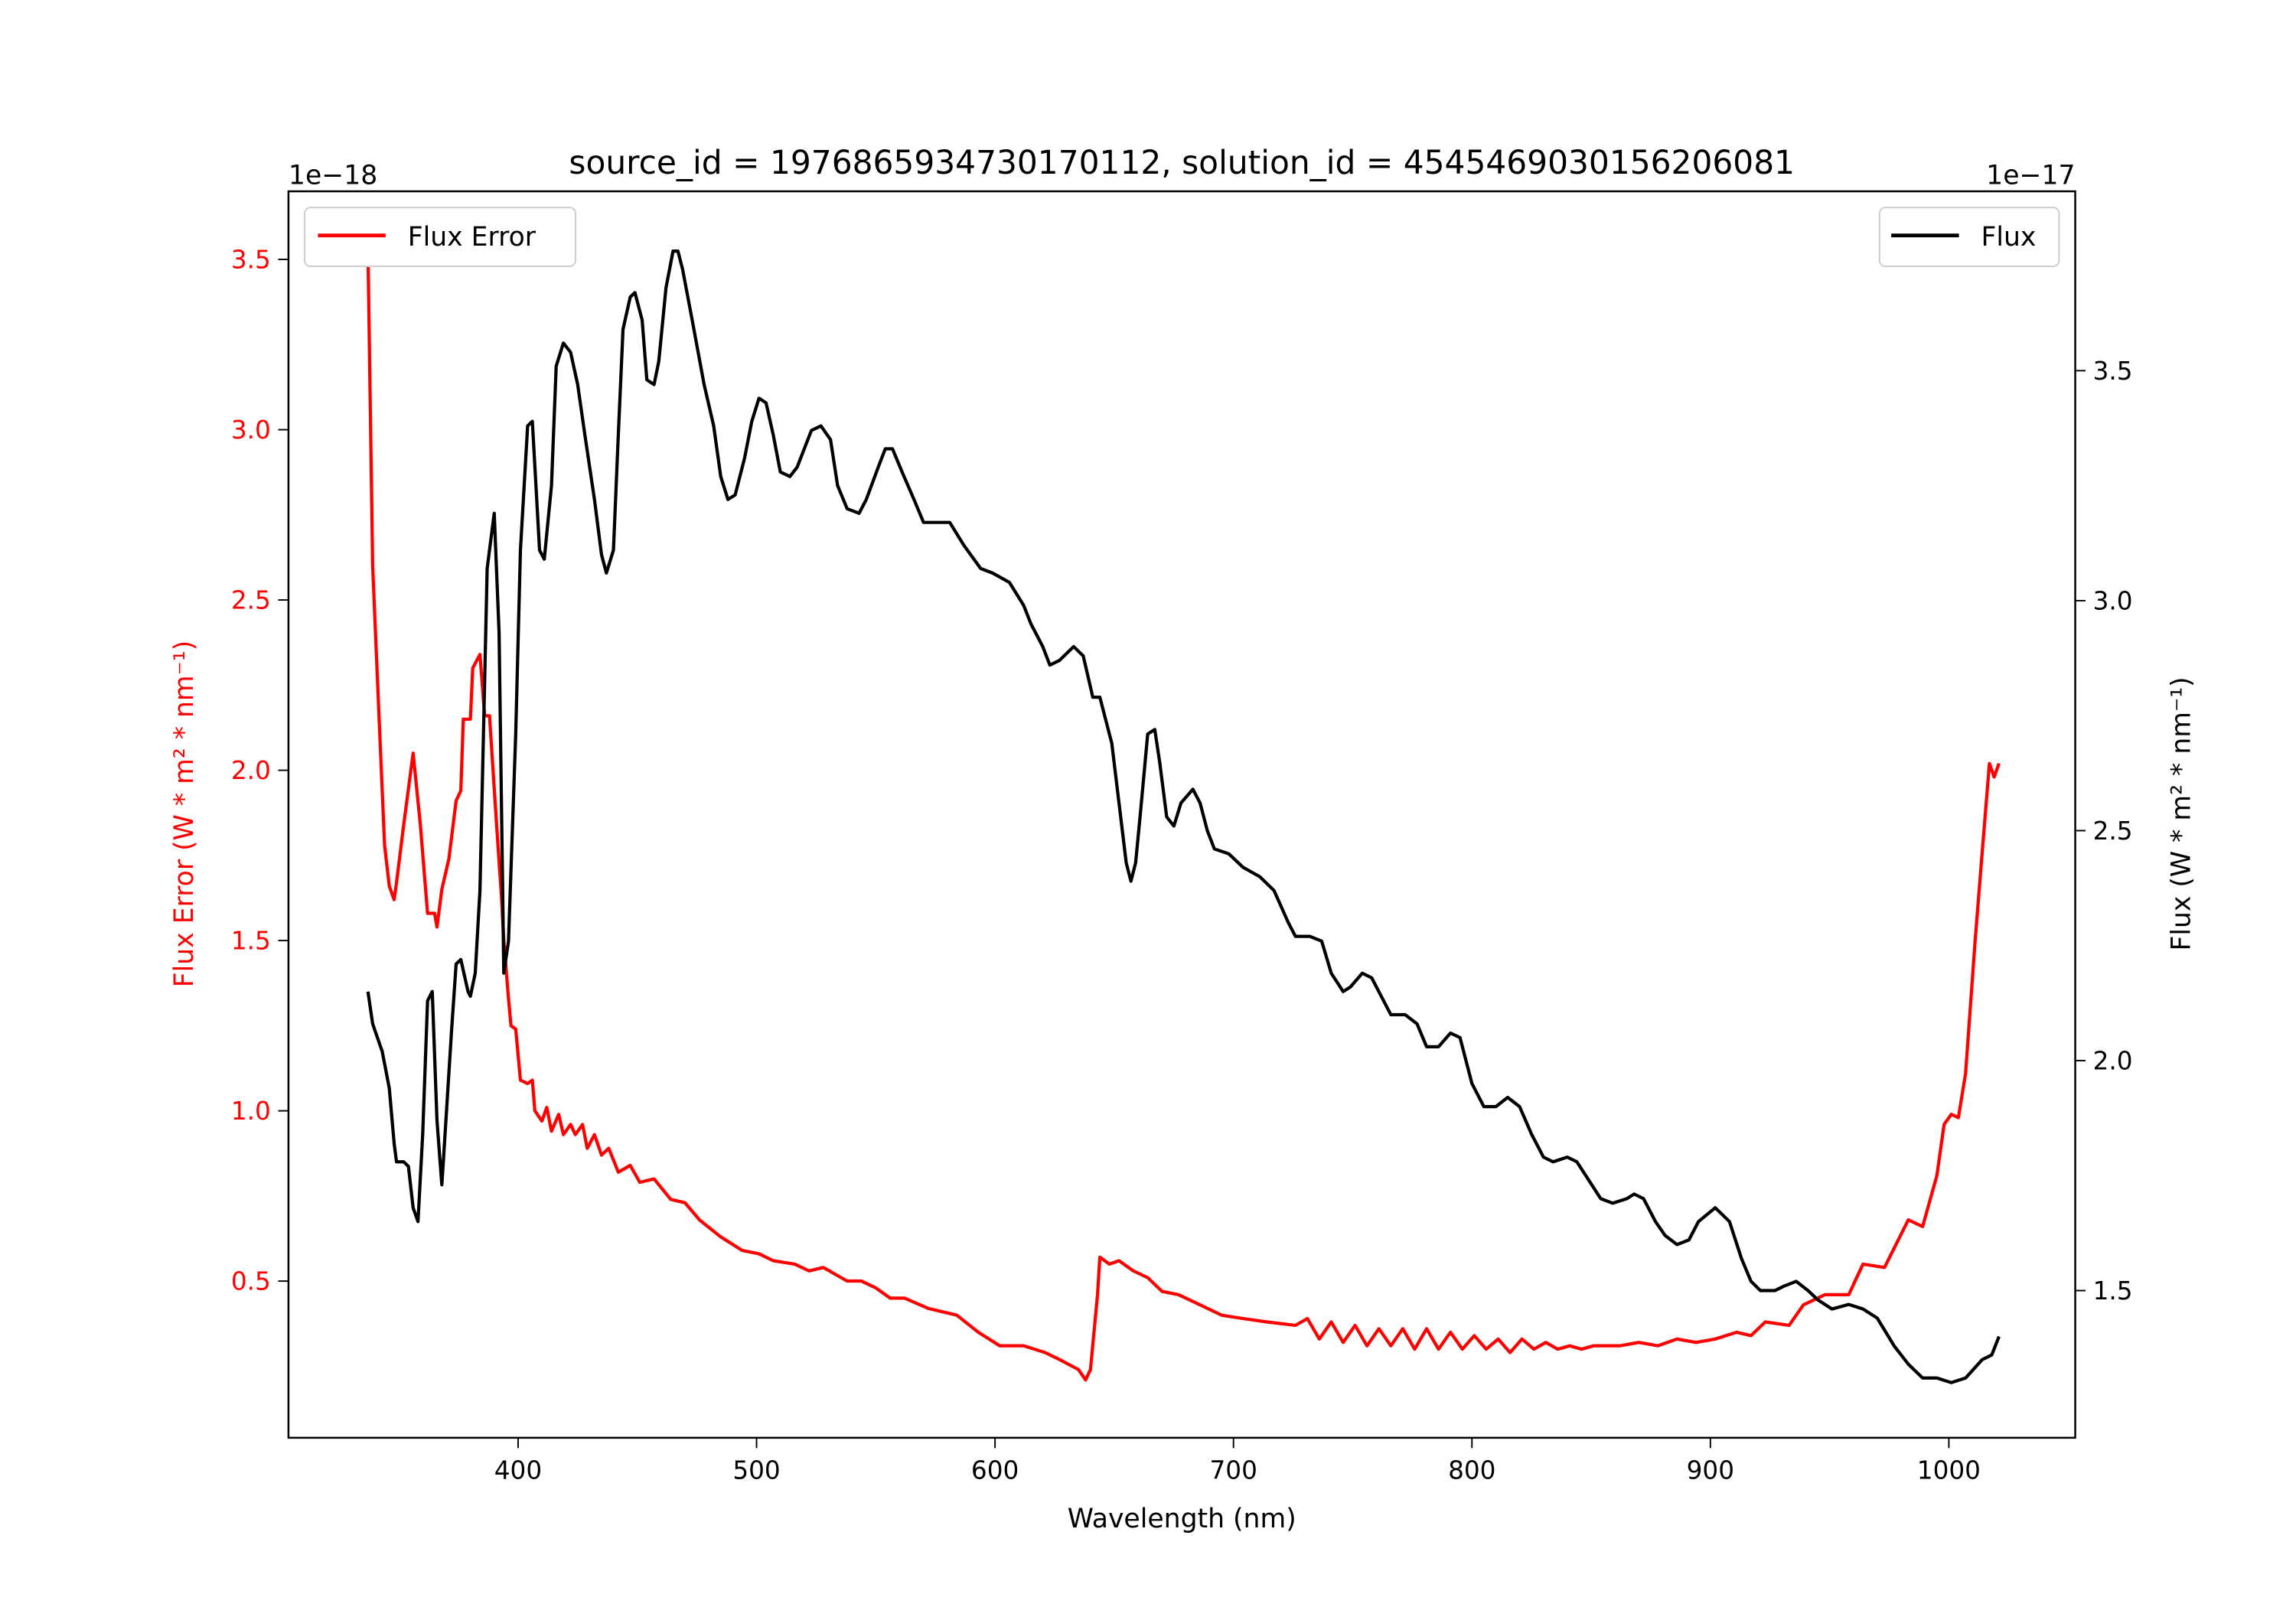  I want to click on x-tick-label: 600, so click(995, 1470).